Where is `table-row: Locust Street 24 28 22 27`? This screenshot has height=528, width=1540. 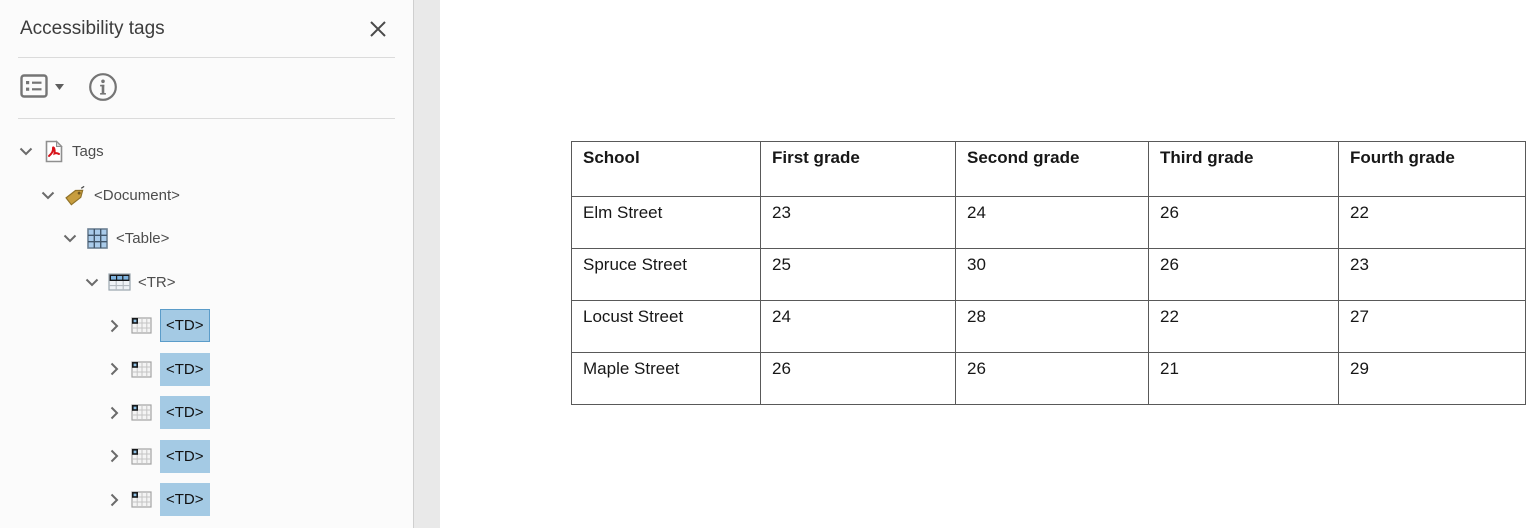
table-row: Locust Street 24 28 22 27 is located at coordinates (1048, 326).